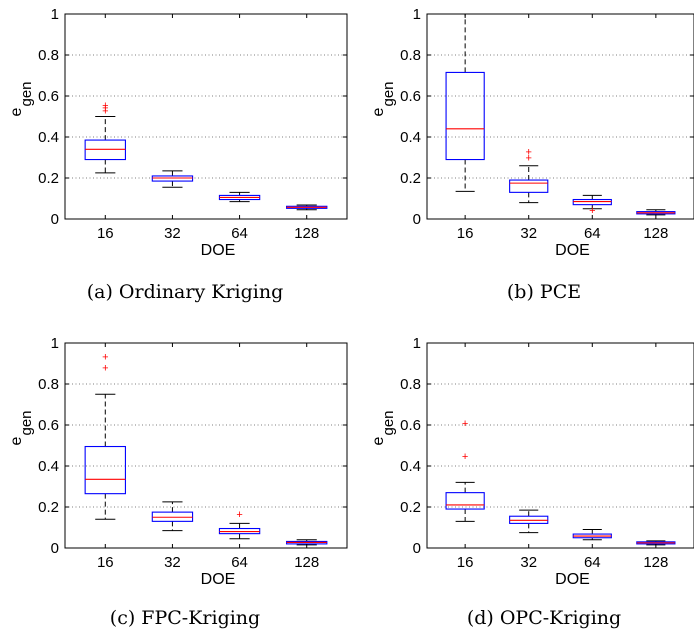  Describe the element at coordinates (544, 292) in the screenshot. I see `subfigure-caption: (b) PCE` at that location.